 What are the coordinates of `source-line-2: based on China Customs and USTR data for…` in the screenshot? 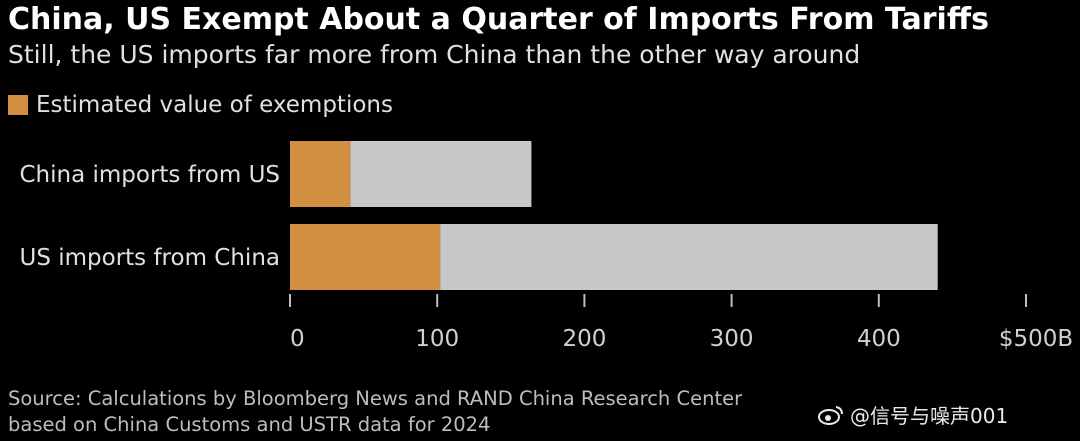 It's located at (249, 424).